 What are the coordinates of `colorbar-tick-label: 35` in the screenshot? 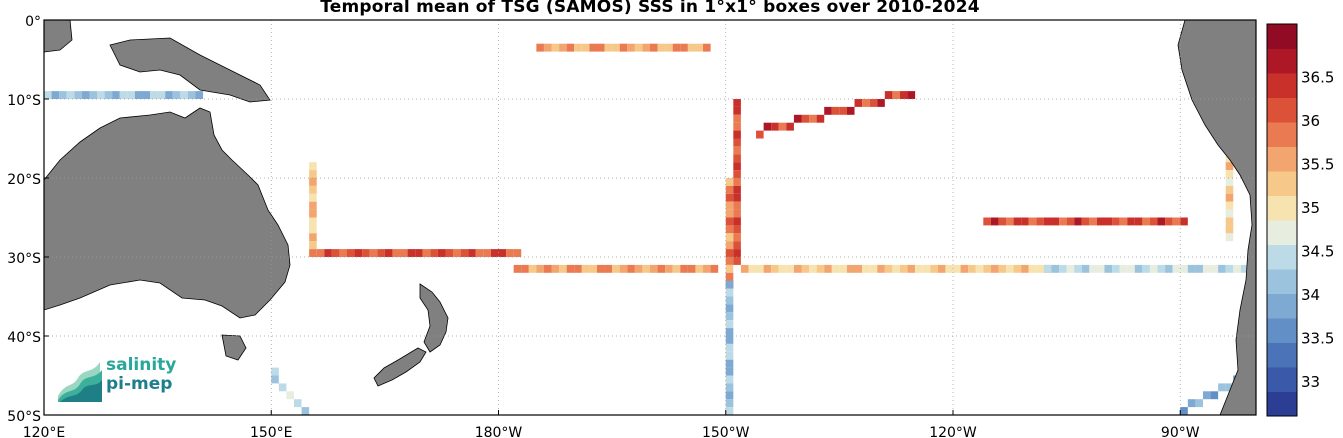 It's located at (1310, 208).